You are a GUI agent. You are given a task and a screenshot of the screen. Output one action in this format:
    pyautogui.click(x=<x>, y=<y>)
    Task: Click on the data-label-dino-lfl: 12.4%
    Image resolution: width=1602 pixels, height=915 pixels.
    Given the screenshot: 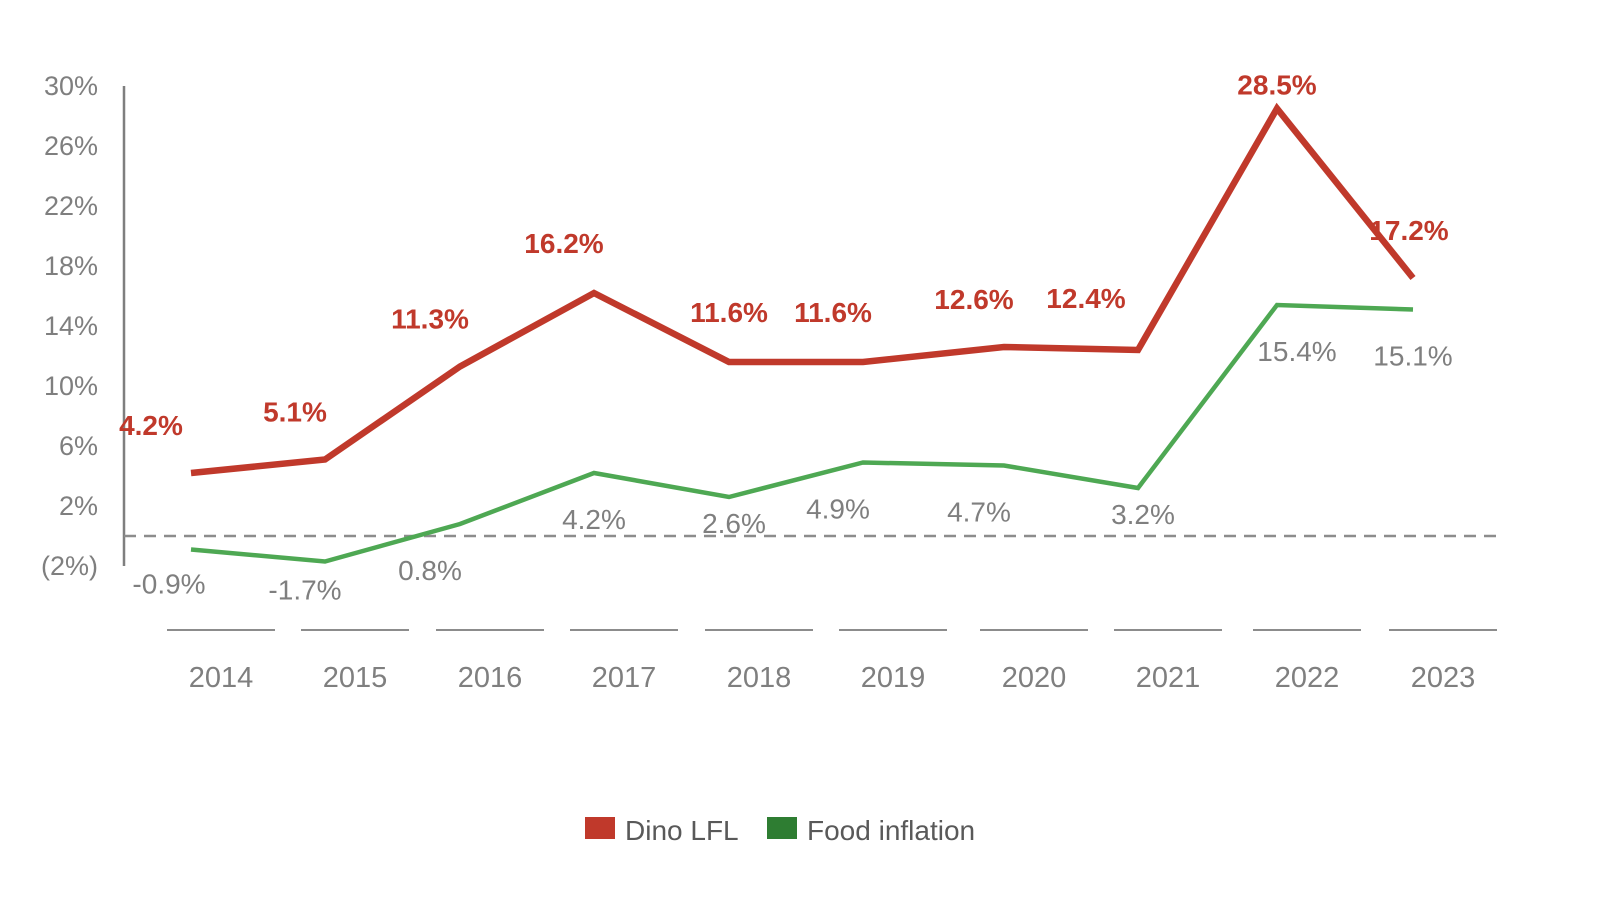 What is the action you would take?
    pyautogui.click(x=1085, y=298)
    